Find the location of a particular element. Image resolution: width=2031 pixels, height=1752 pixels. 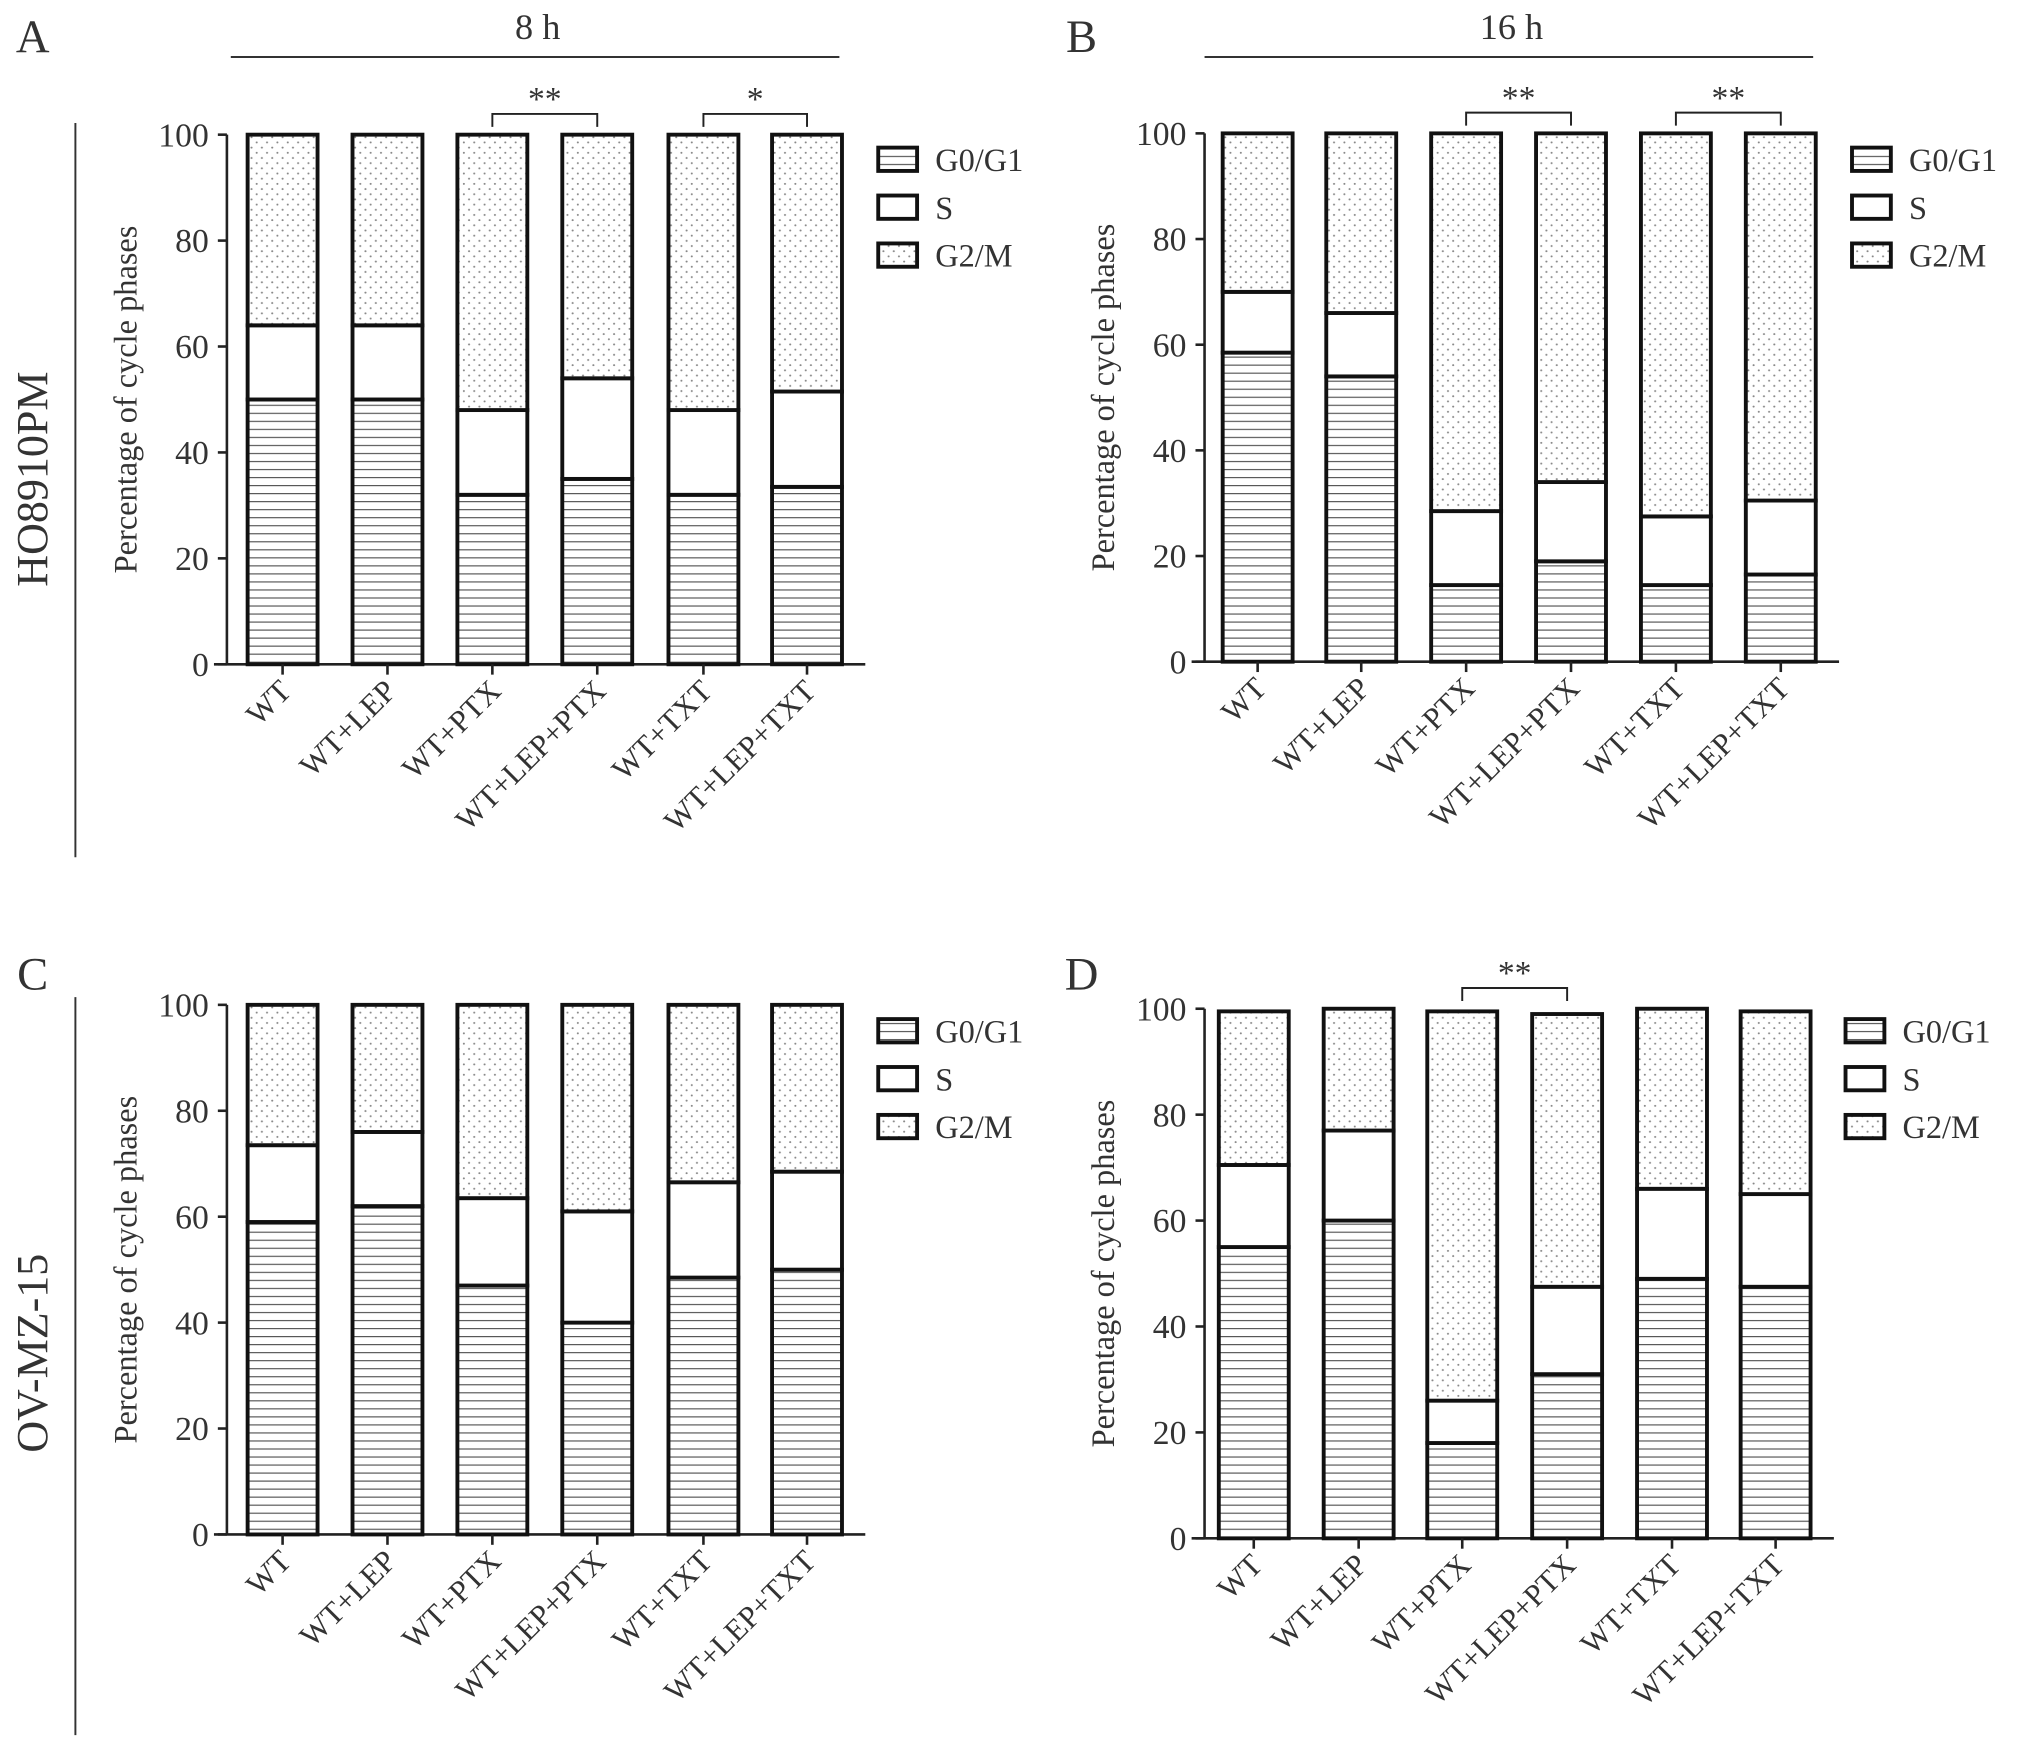

panel-letter: D is located at coordinates (1082, 974).